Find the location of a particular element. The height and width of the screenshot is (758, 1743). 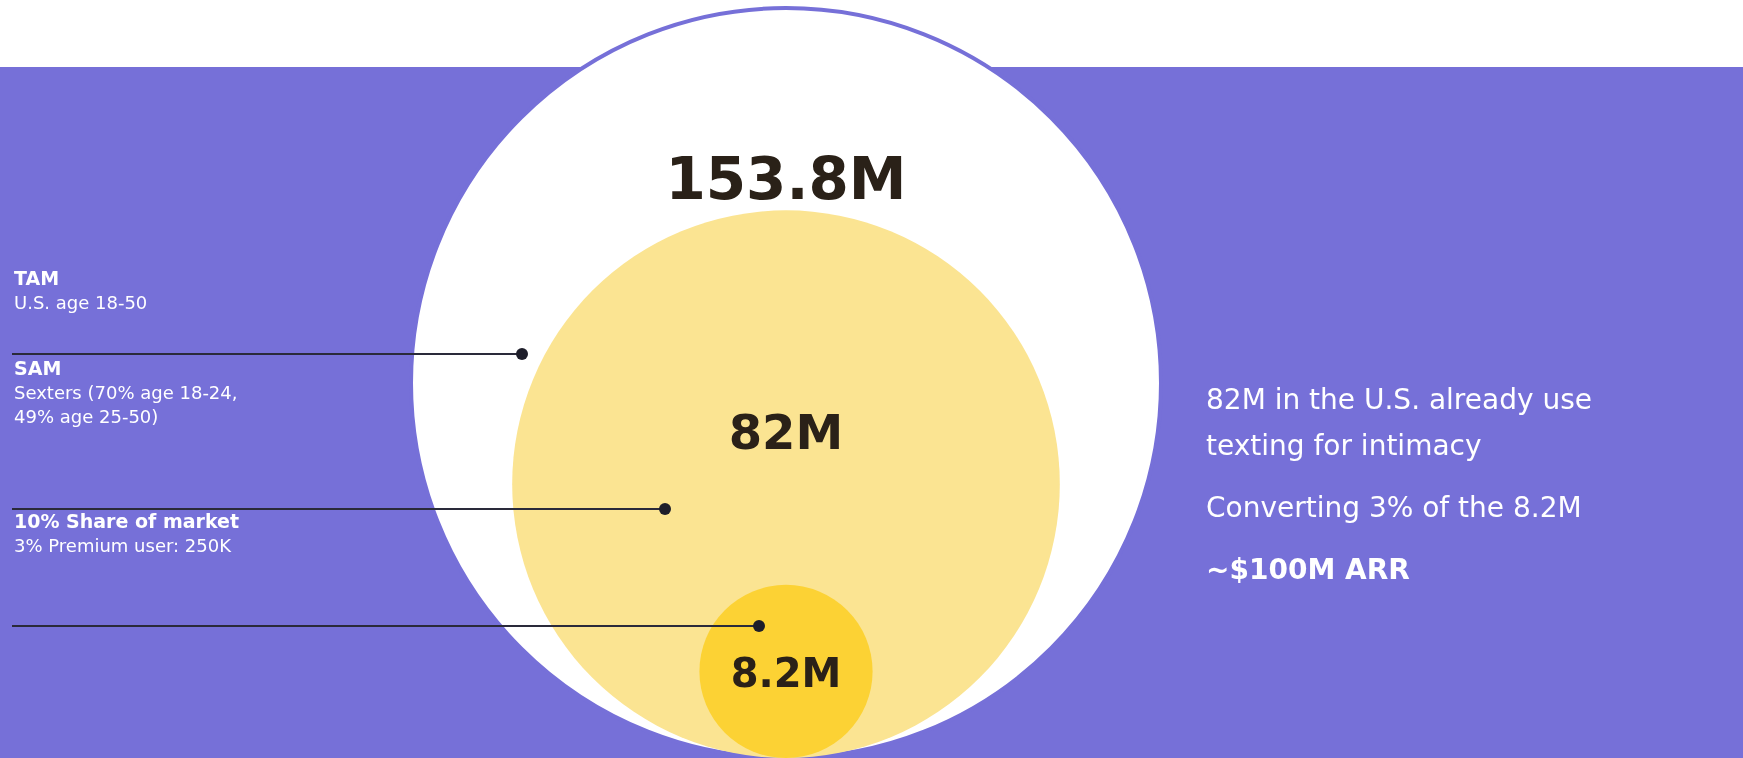

category-label: 10% Share of market is located at coordinates (127, 521).